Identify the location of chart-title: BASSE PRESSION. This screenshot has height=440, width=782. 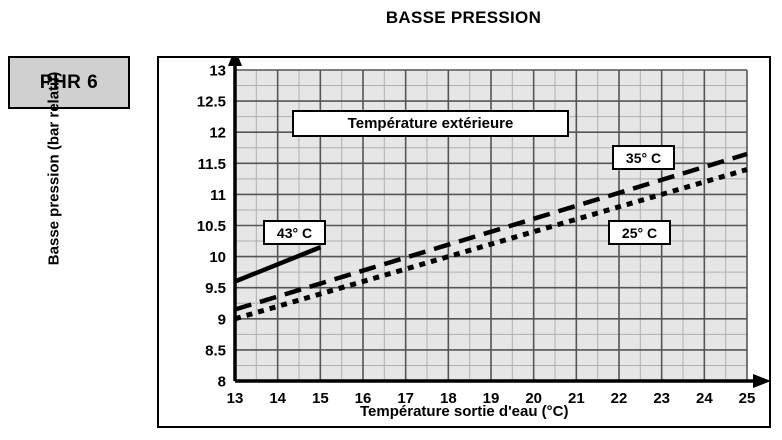
(463, 17).